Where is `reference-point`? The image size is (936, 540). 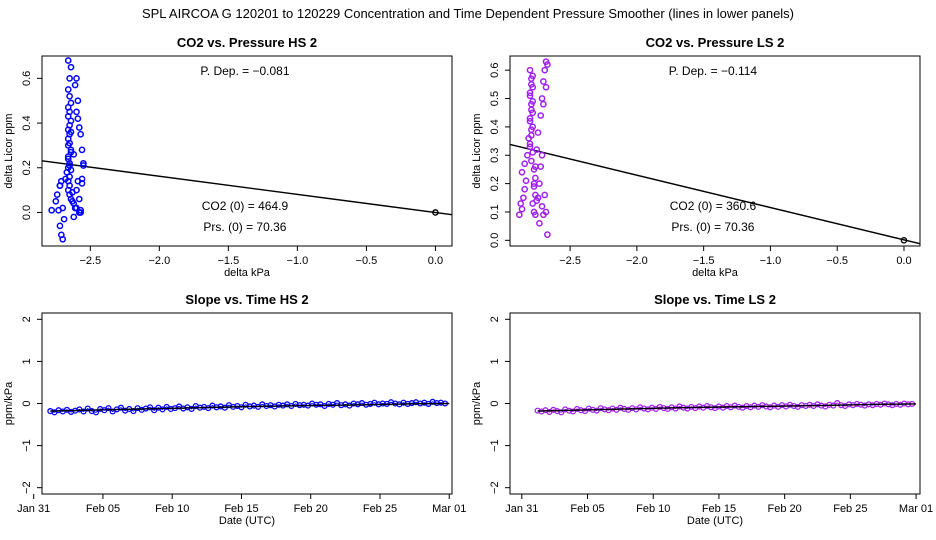
reference-point is located at coordinates (904, 240).